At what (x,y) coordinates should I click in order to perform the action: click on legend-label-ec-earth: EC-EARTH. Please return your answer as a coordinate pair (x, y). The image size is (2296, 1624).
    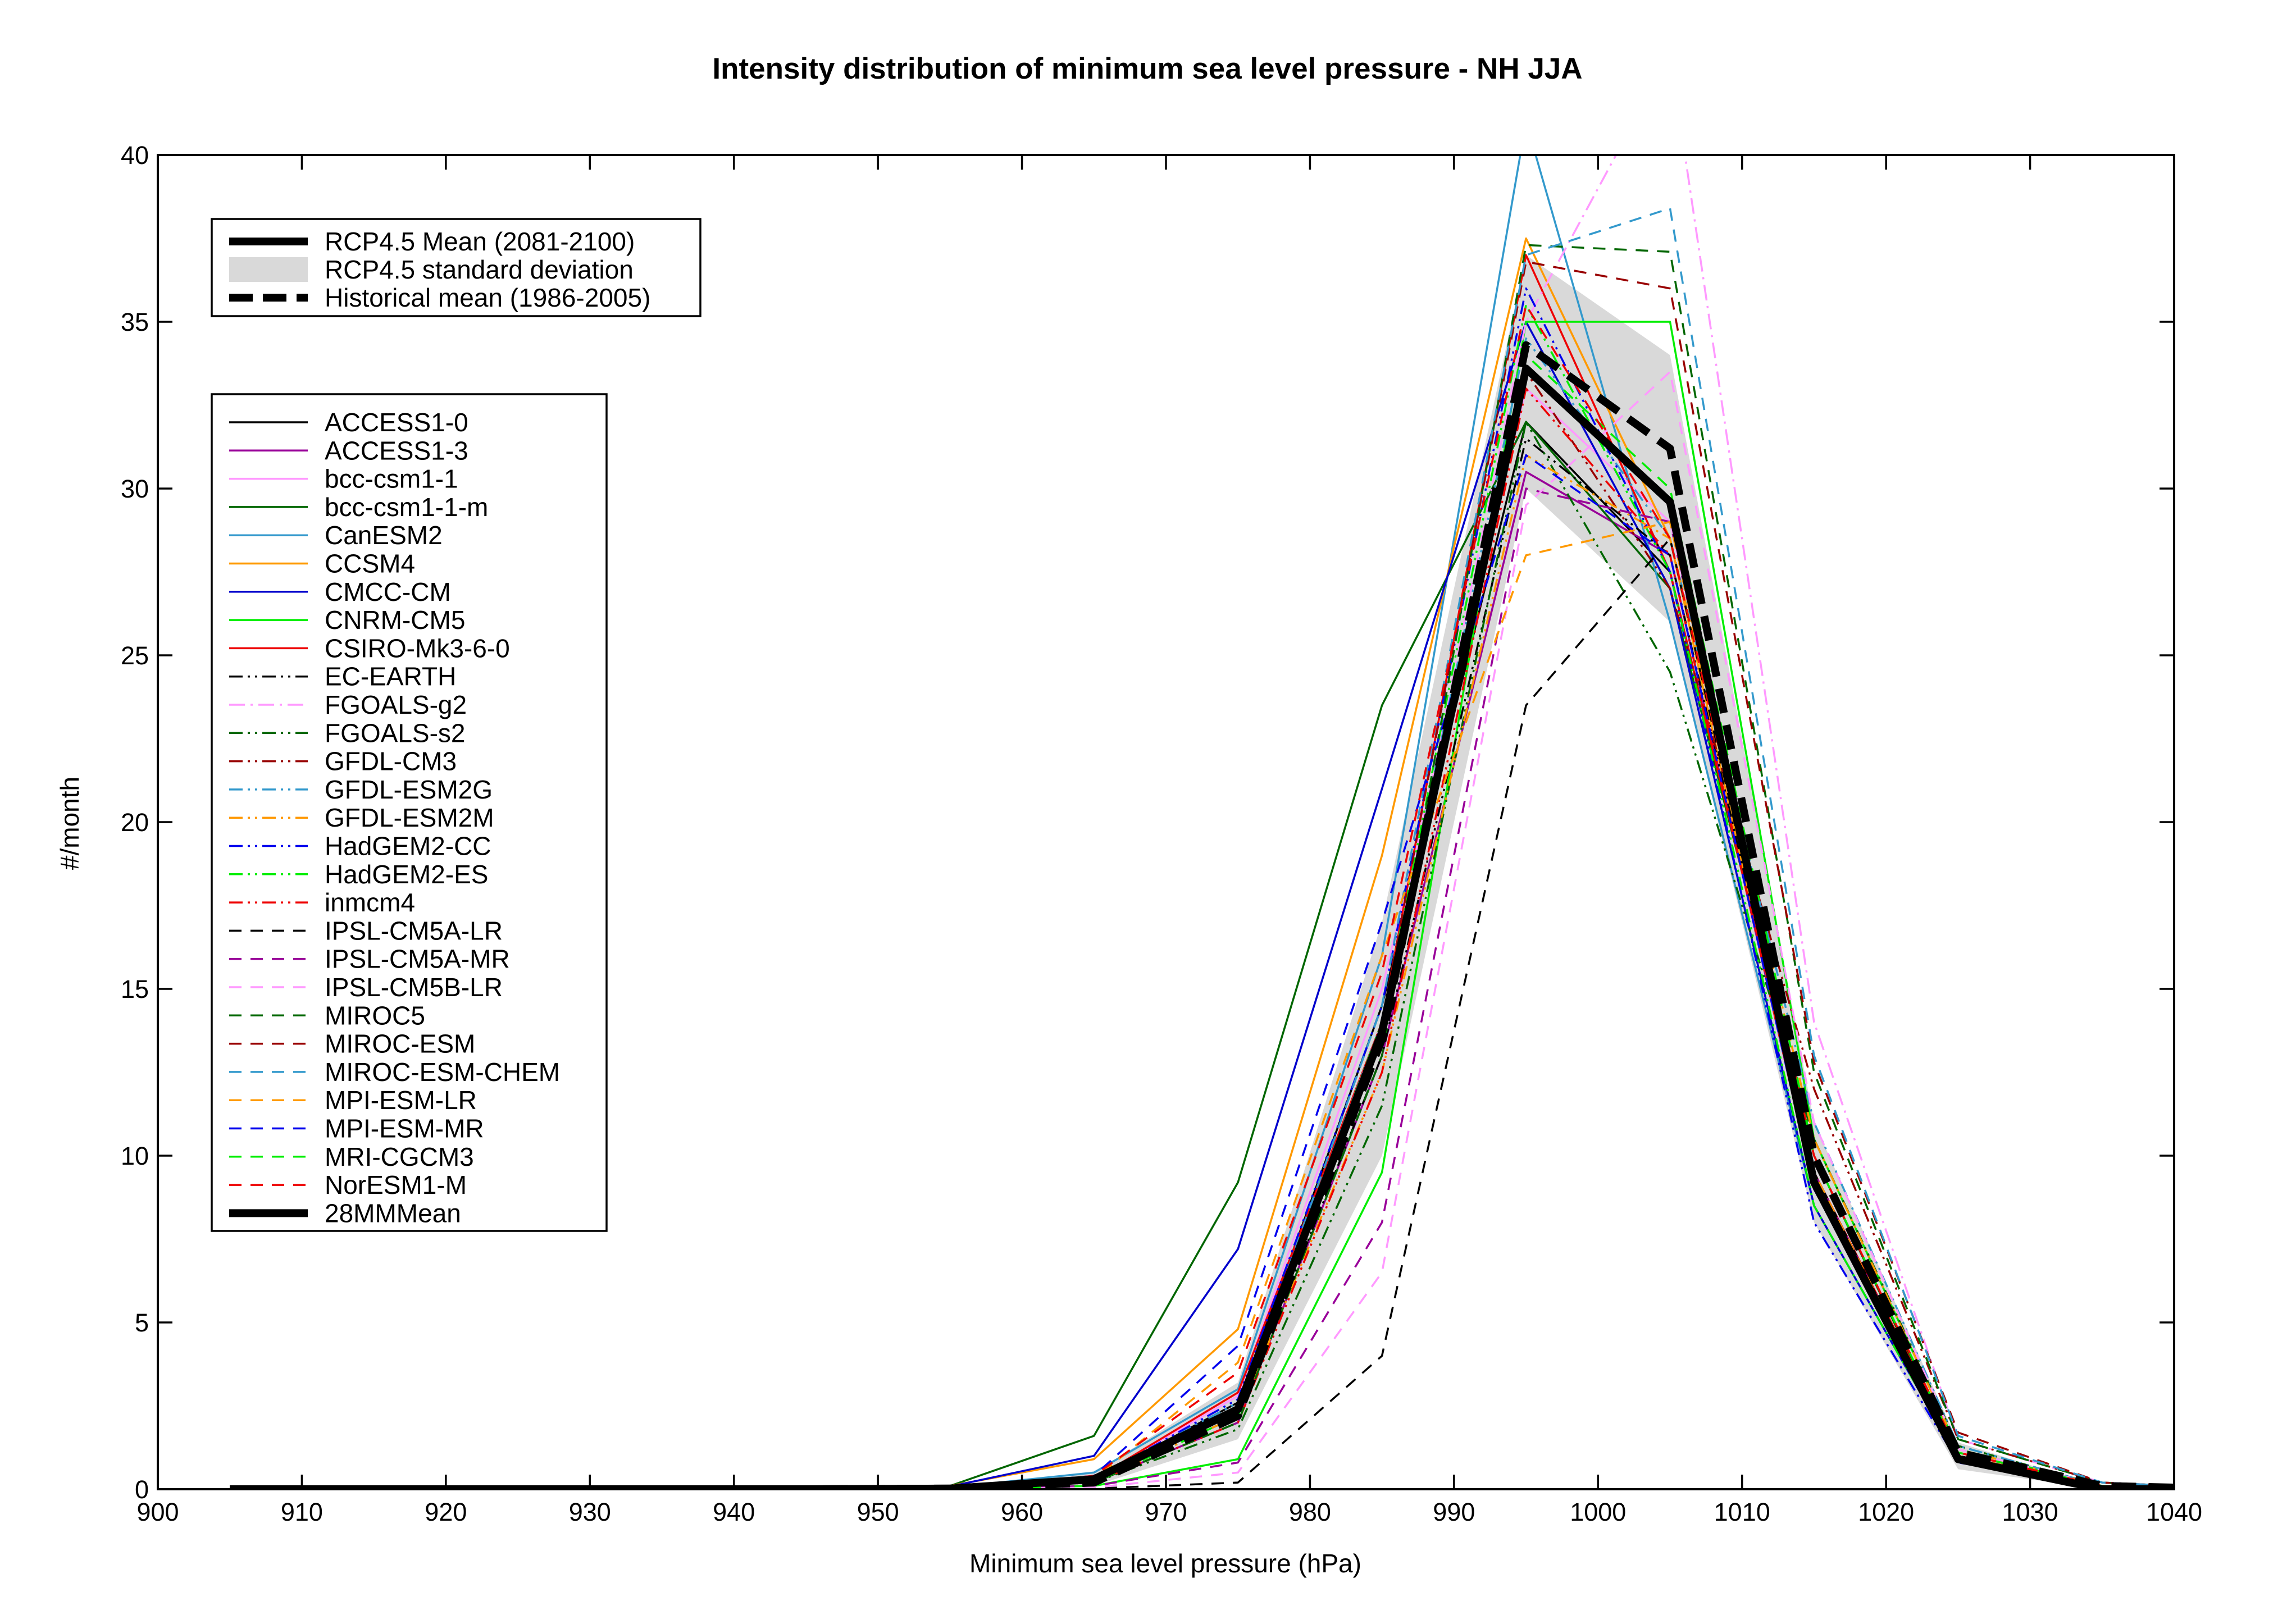
    Looking at the image, I should click on (390, 676).